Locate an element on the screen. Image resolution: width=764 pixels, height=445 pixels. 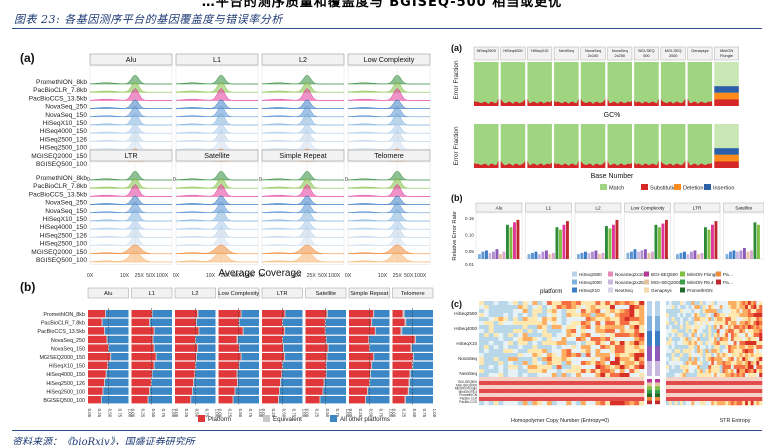
x-tick-label: 0.75 is located at coordinates (380, 413).